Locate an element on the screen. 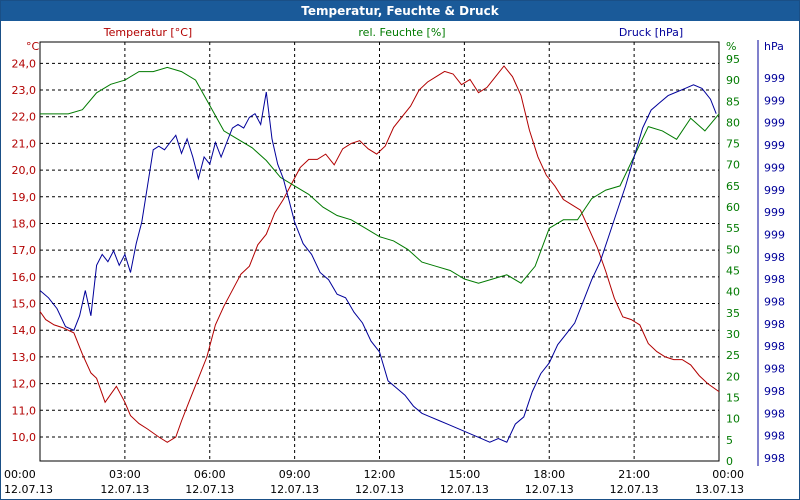 This screenshot has height=500, width=800. temp-tick-label: 11,0 is located at coordinates (24, 410).